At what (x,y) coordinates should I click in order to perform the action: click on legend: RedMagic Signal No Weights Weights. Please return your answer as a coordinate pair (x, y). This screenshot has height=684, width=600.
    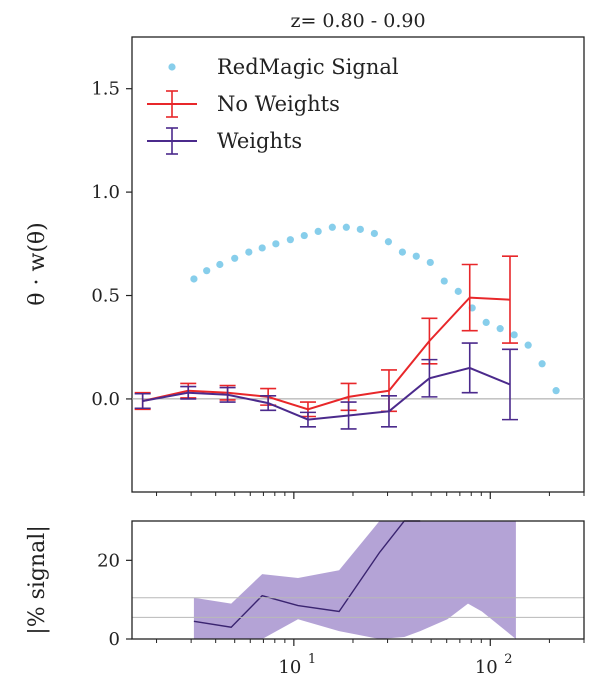
    Looking at the image, I should click on (273, 105).